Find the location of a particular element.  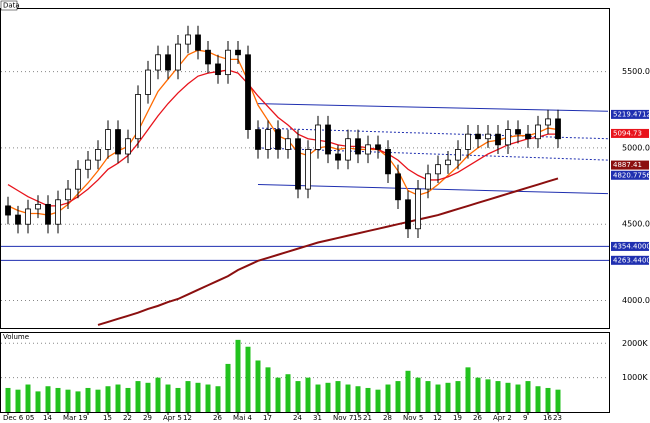

x-tick-label: 24 is located at coordinates (297, 418).